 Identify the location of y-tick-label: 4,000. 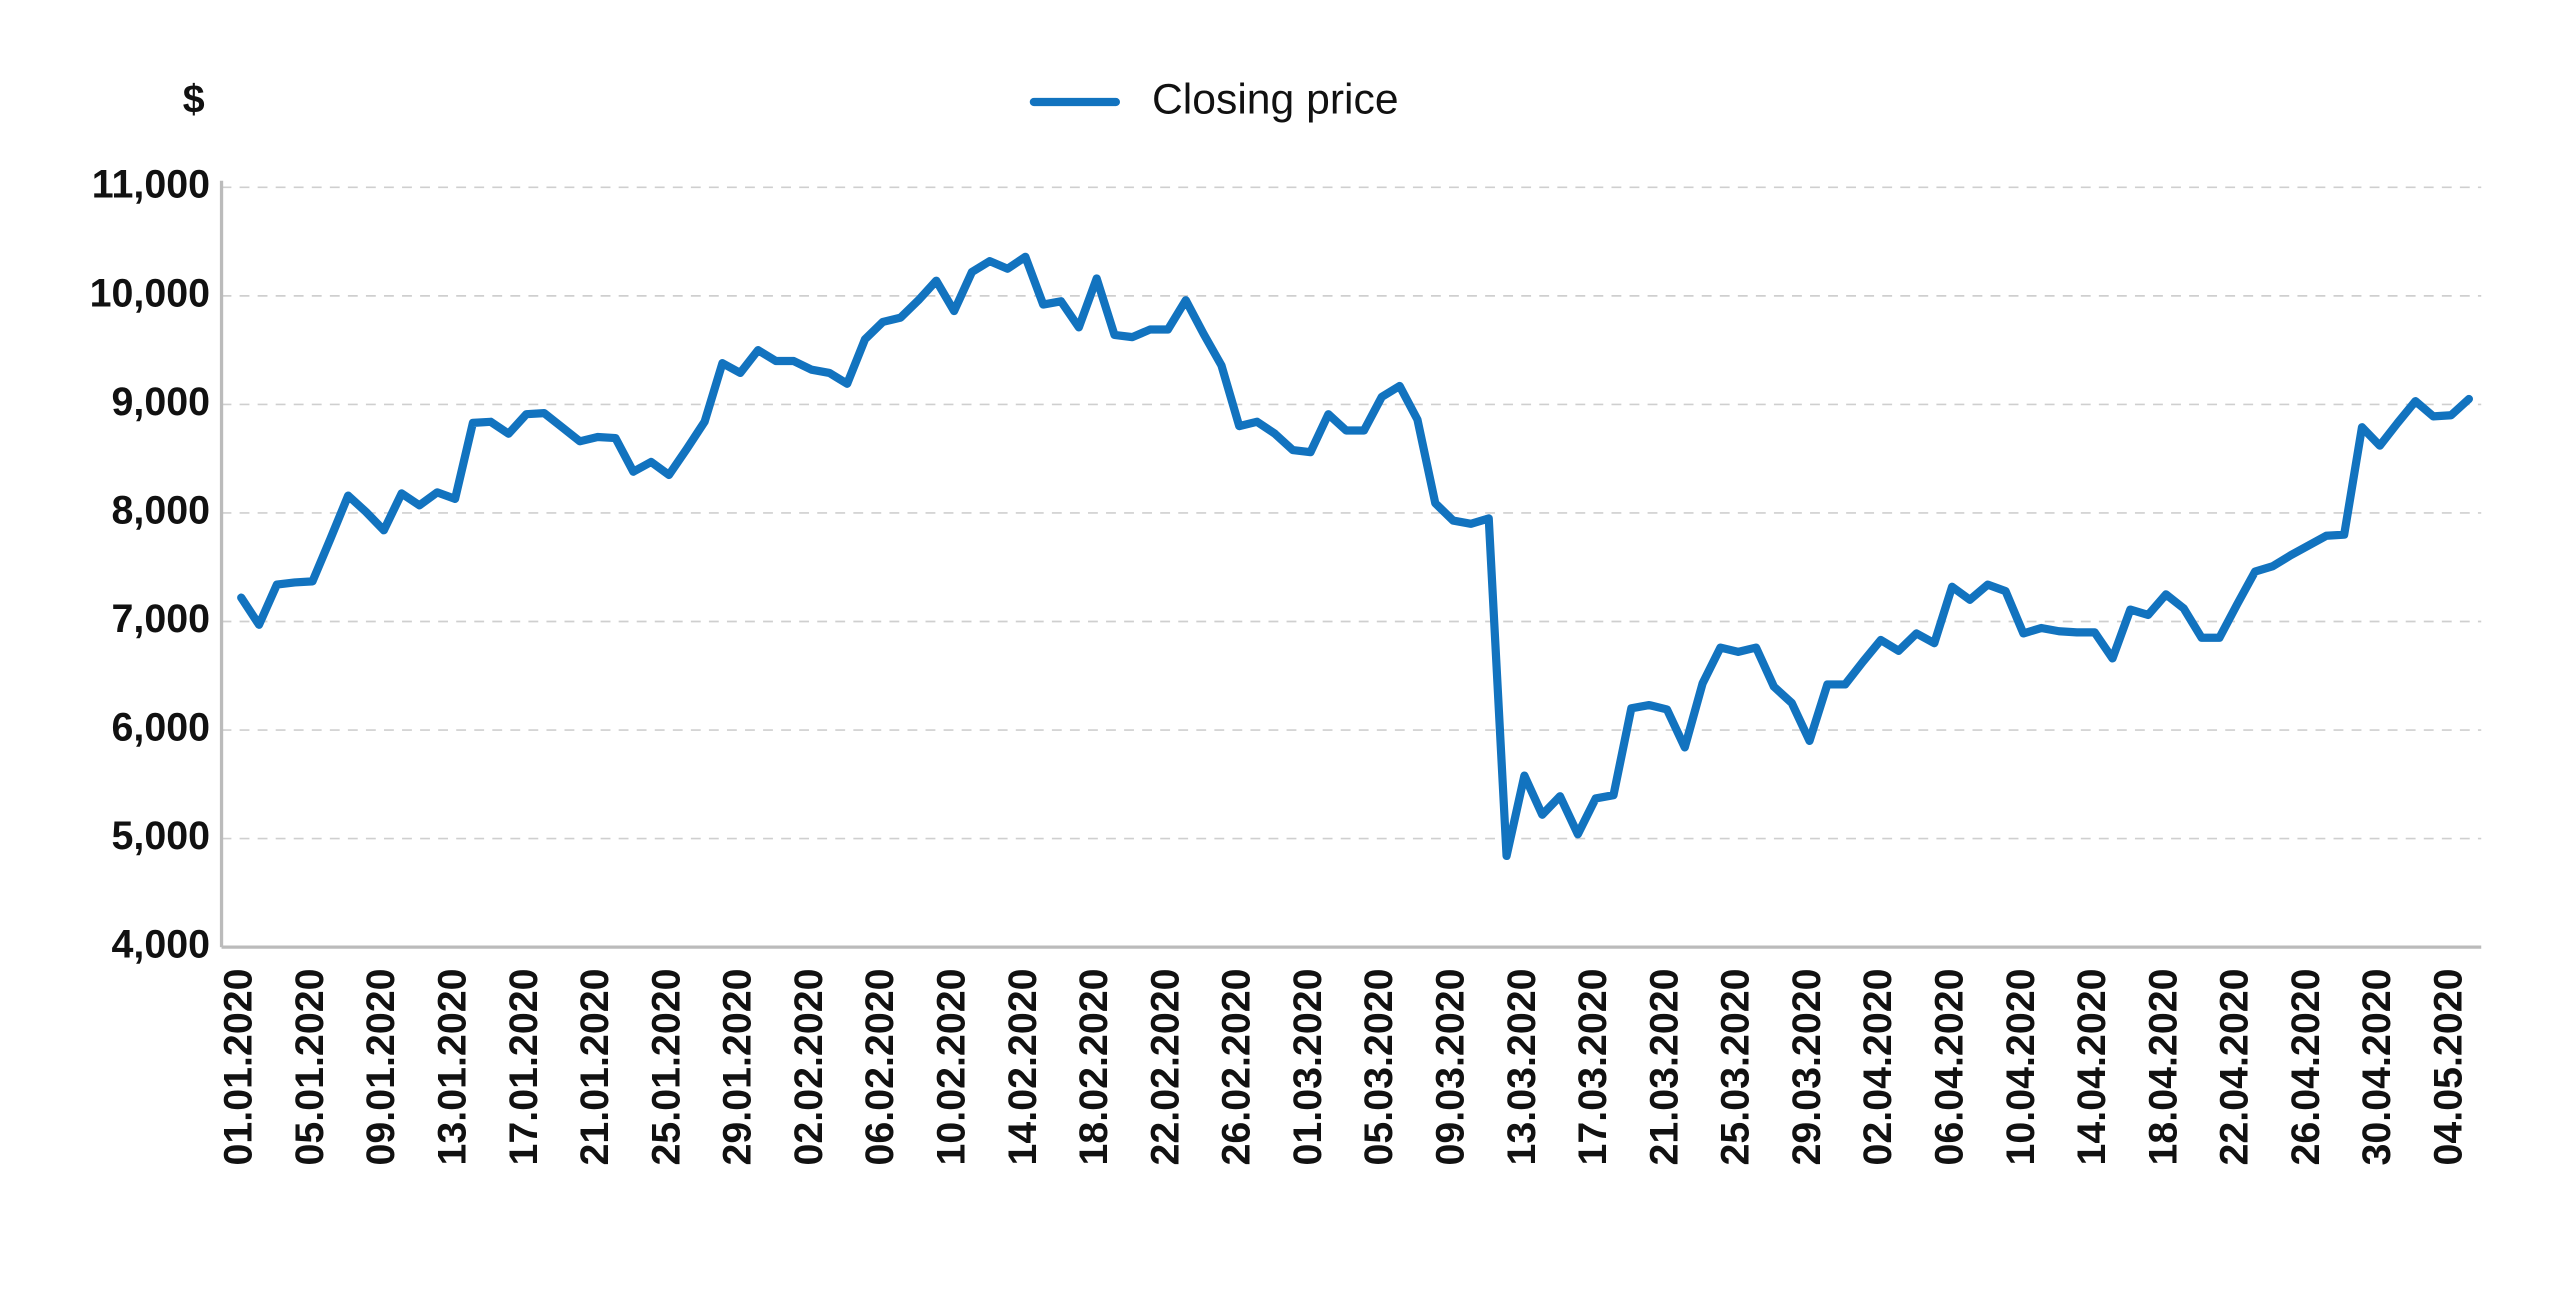
(161, 945).